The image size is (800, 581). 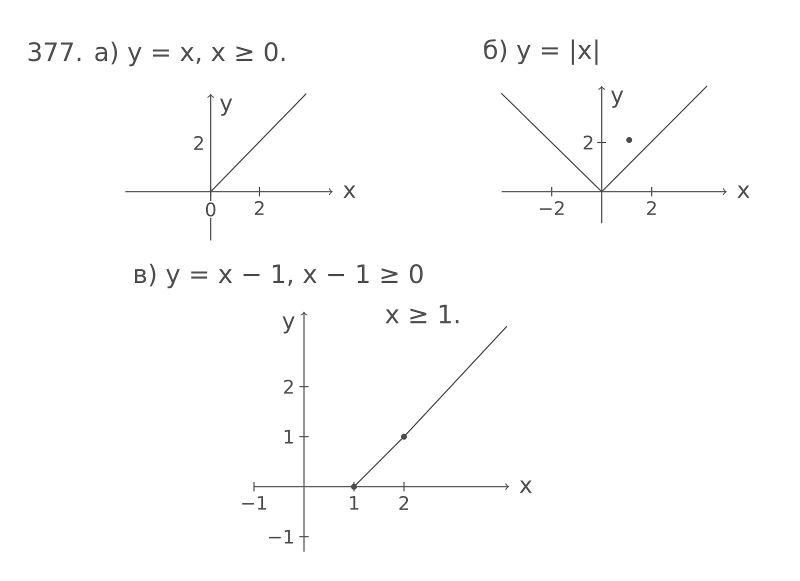 What do you see at coordinates (541, 52) in the screenshot?
I see `chart-title: б) y = |x|` at bounding box center [541, 52].